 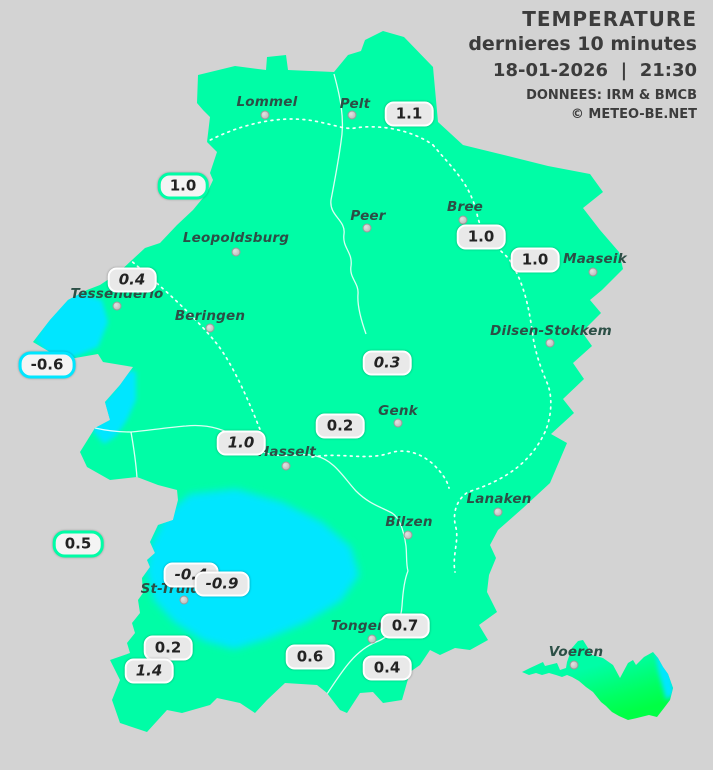 What do you see at coordinates (368, 216) in the screenshot?
I see `city-label: Peer` at bounding box center [368, 216].